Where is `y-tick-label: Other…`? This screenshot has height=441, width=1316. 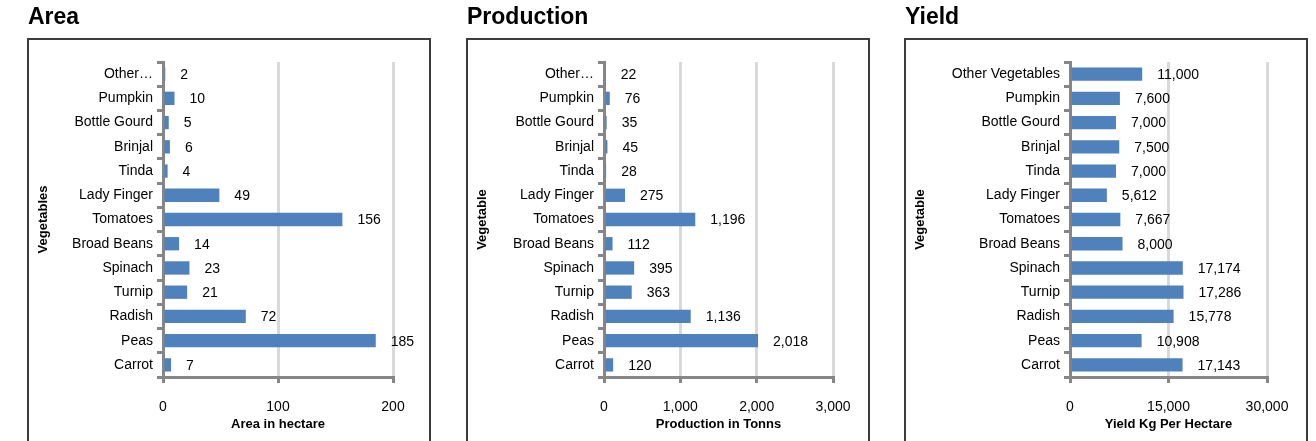
y-tick-label: Other… is located at coordinates (128, 72).